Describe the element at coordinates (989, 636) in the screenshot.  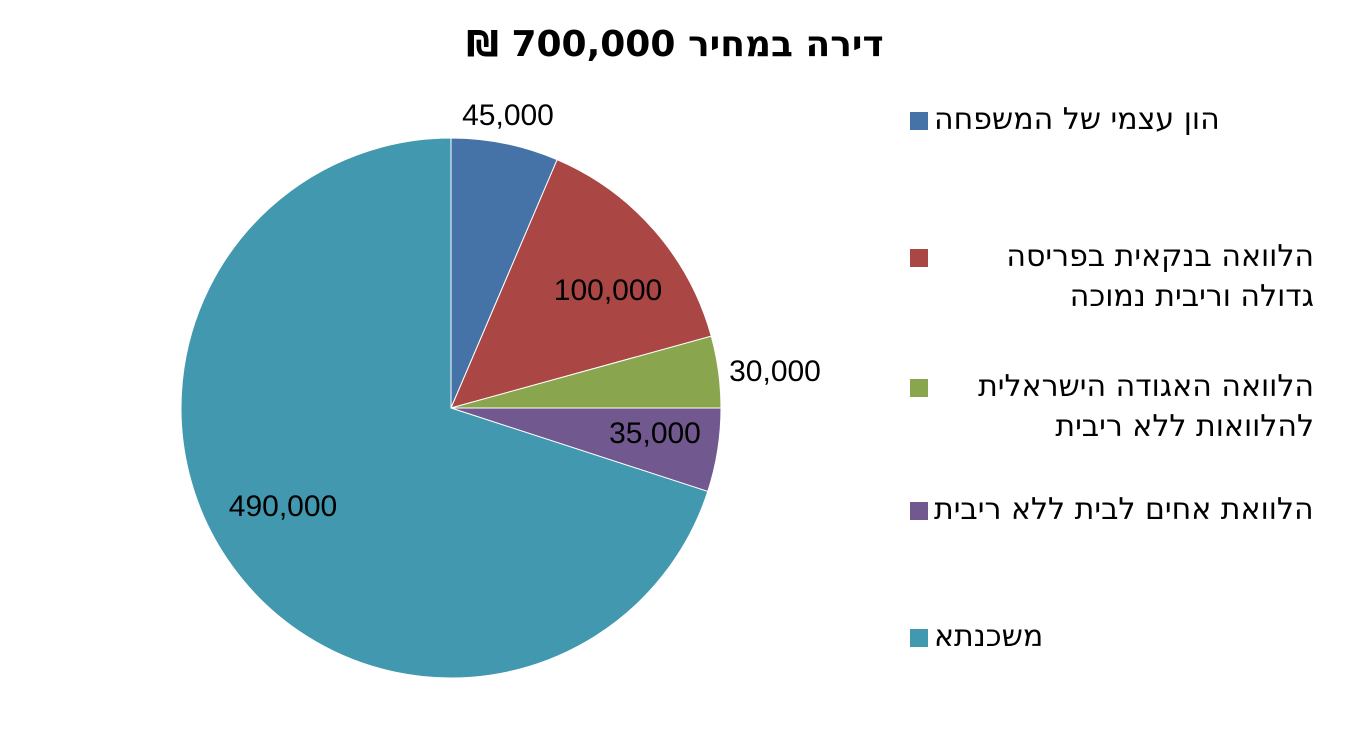
I see `legend-label: משכנתא` at that location.